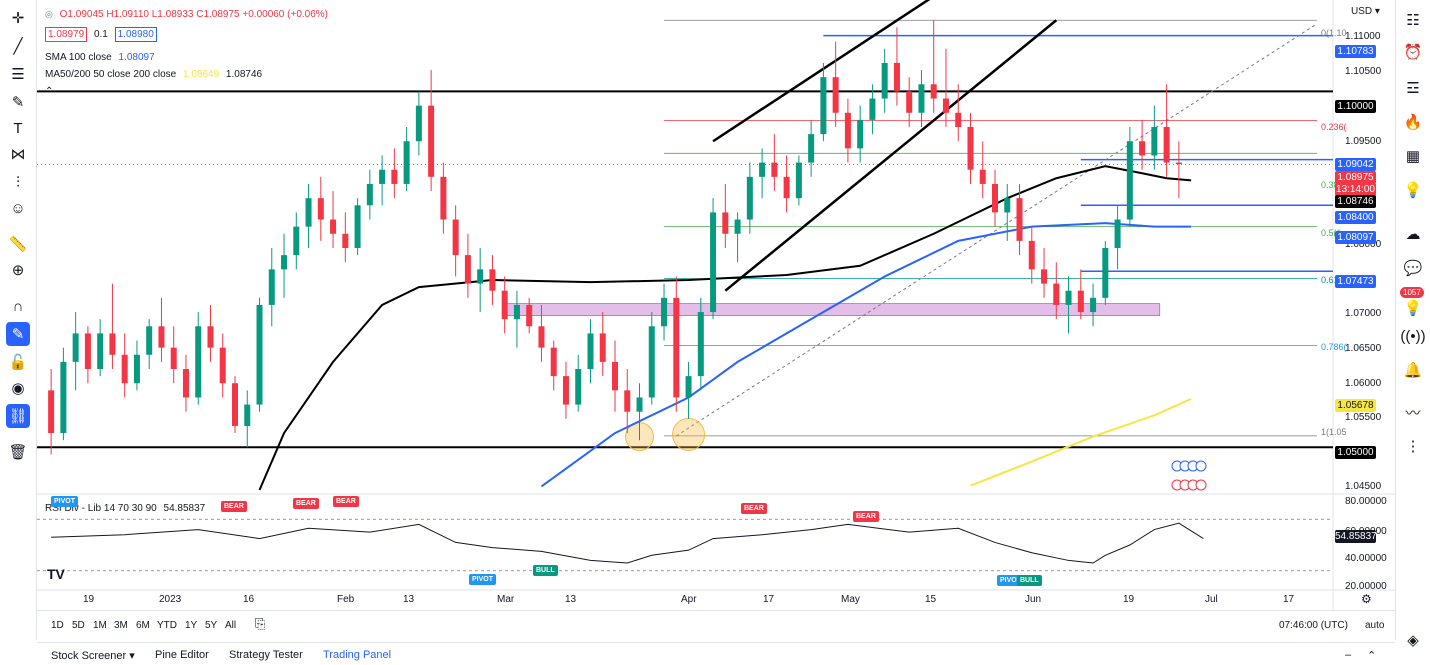 This screenshot has width=1430, height=665. What do you see at coordinates (260, 623) in the screenshot?
I see `goto-date-icon: ⎘` at bounding box center [260, 623].